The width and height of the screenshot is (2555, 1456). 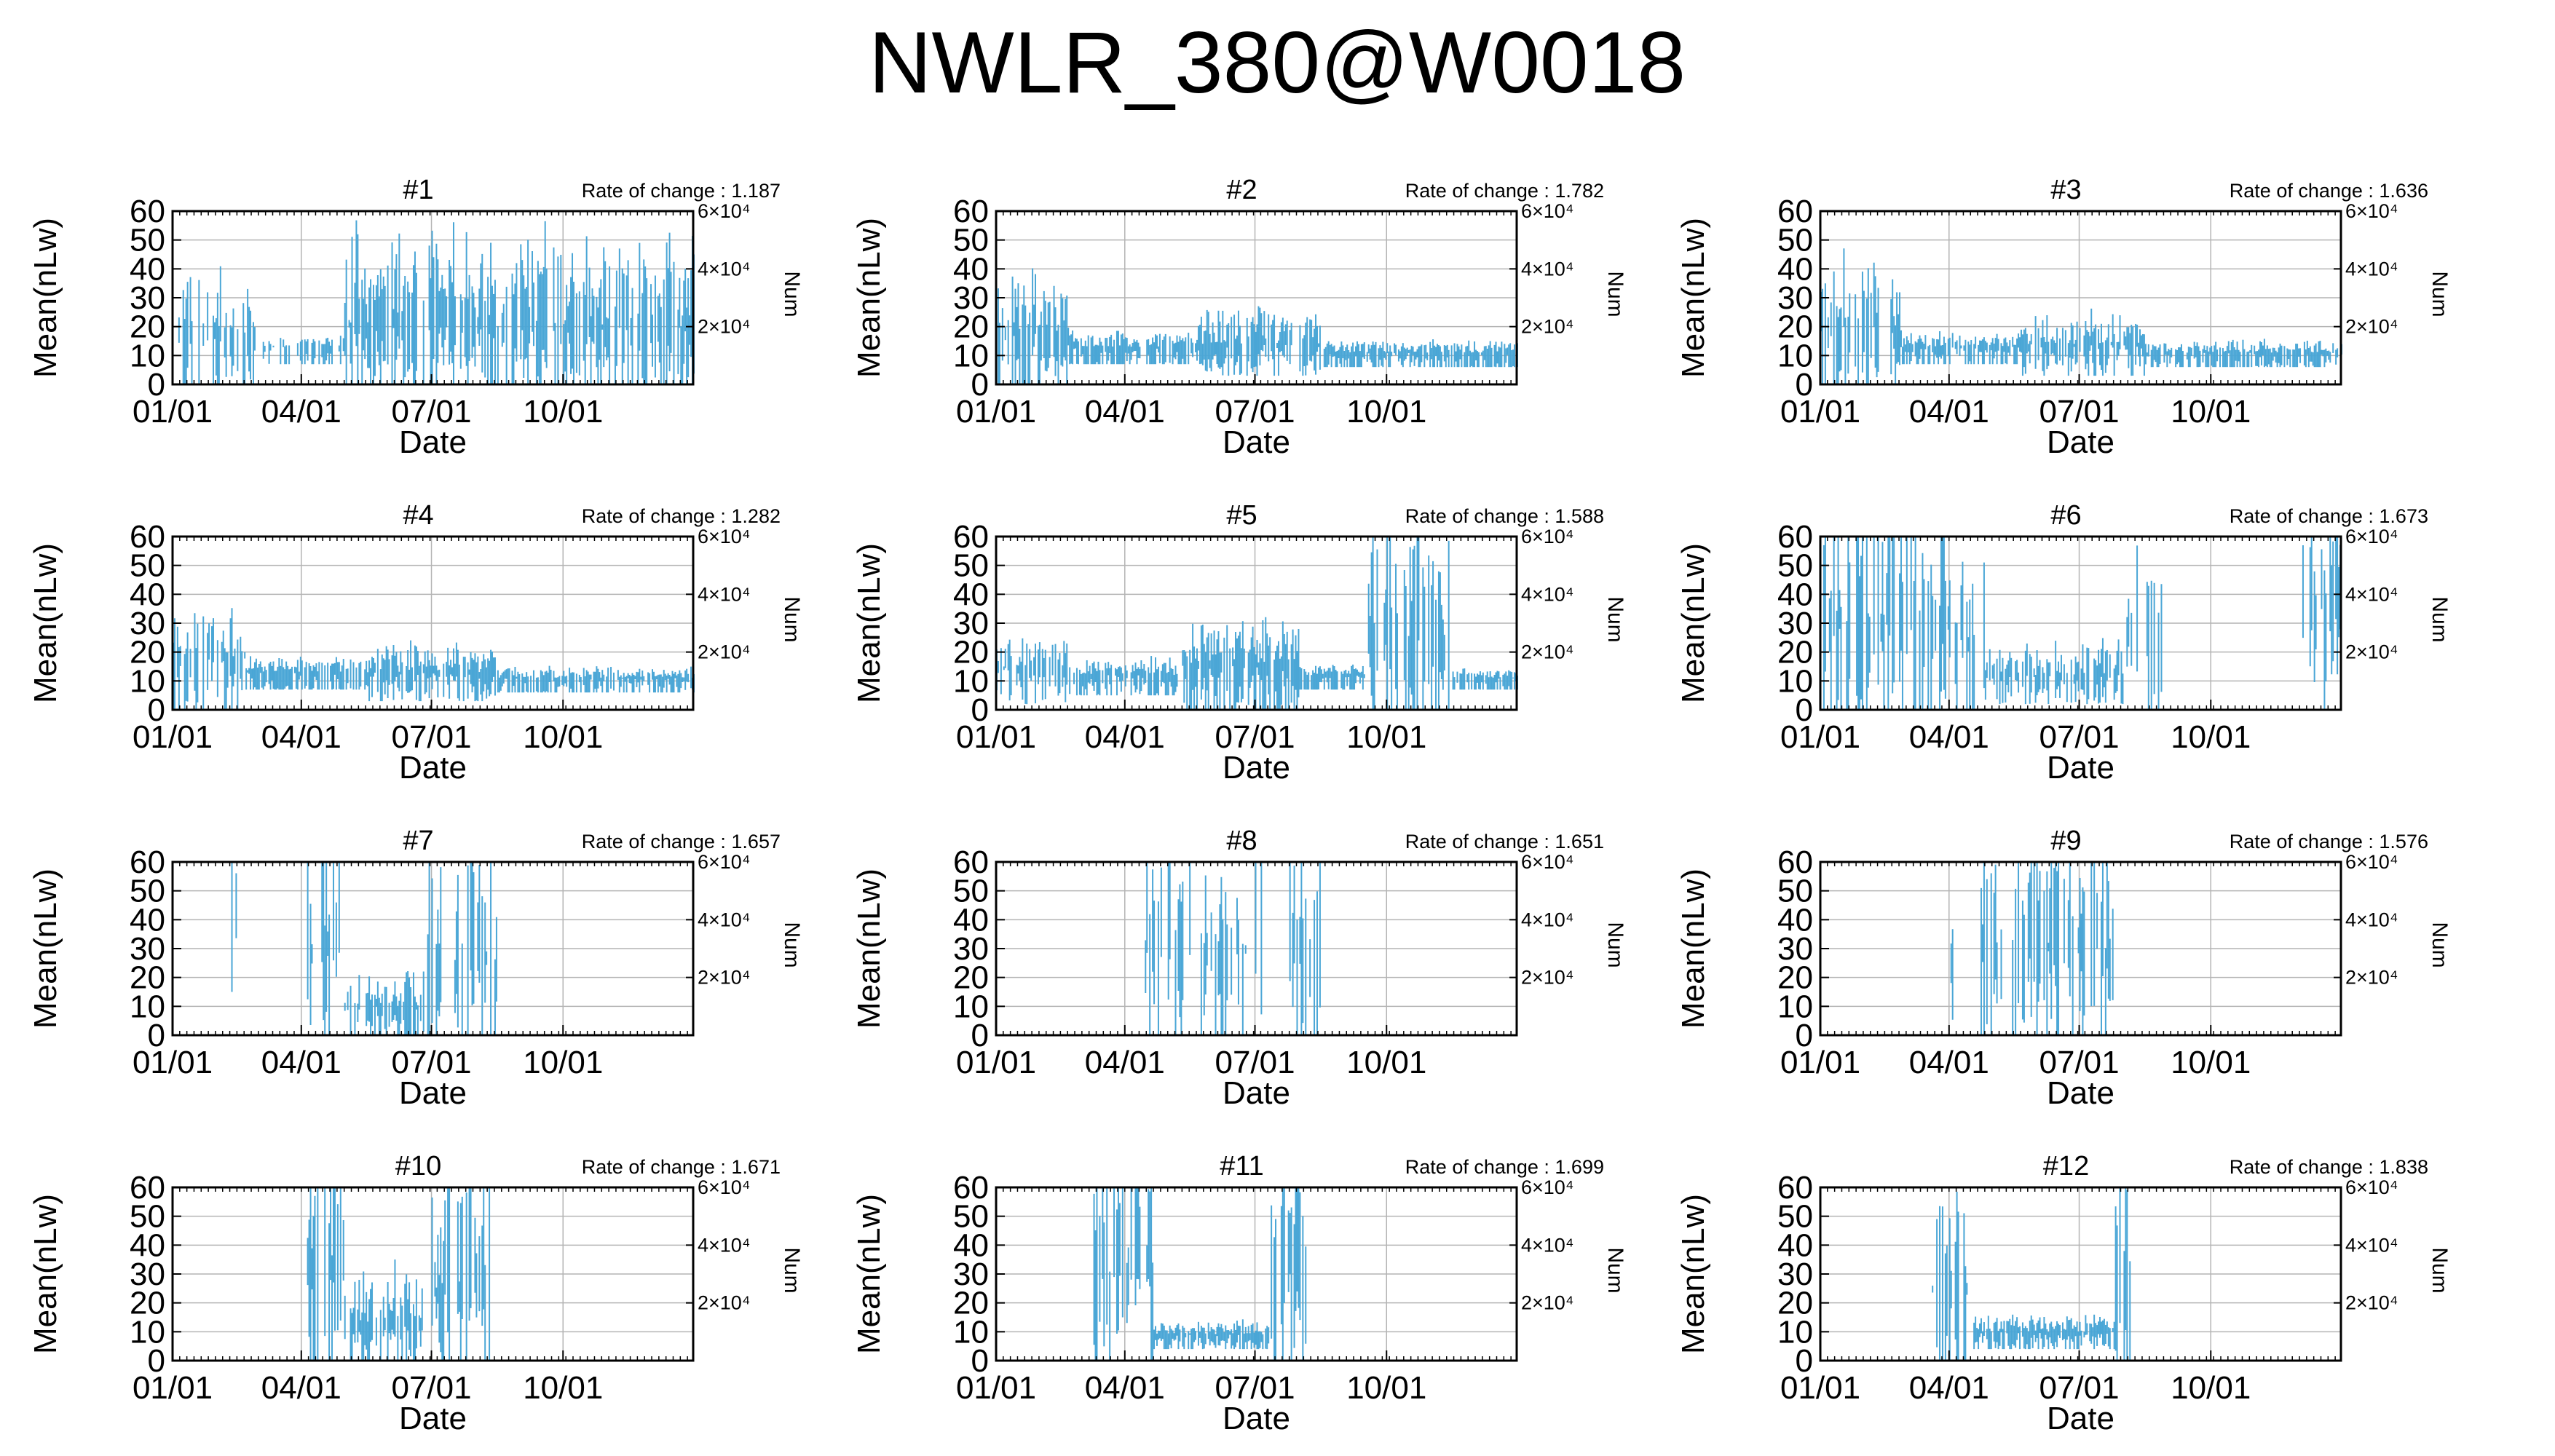 What do you see at coordinates (2329, 841) in the screenshot?
I see `rate-of-change: Rate of change : 1.576` at bounding box center [2329, 841].